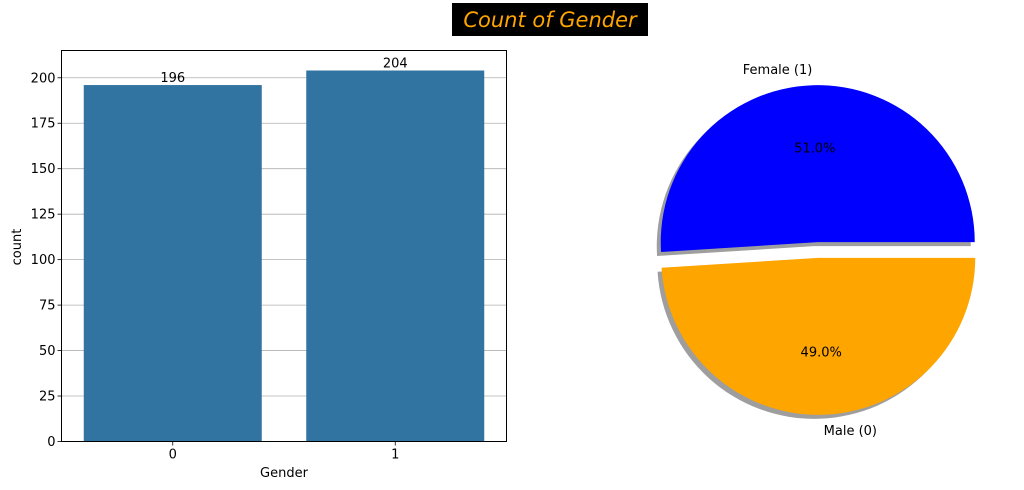 The height and width of the screenshot is (490, 1024). I want to click on bar-y-tick-label: 100, so click(43, 260).